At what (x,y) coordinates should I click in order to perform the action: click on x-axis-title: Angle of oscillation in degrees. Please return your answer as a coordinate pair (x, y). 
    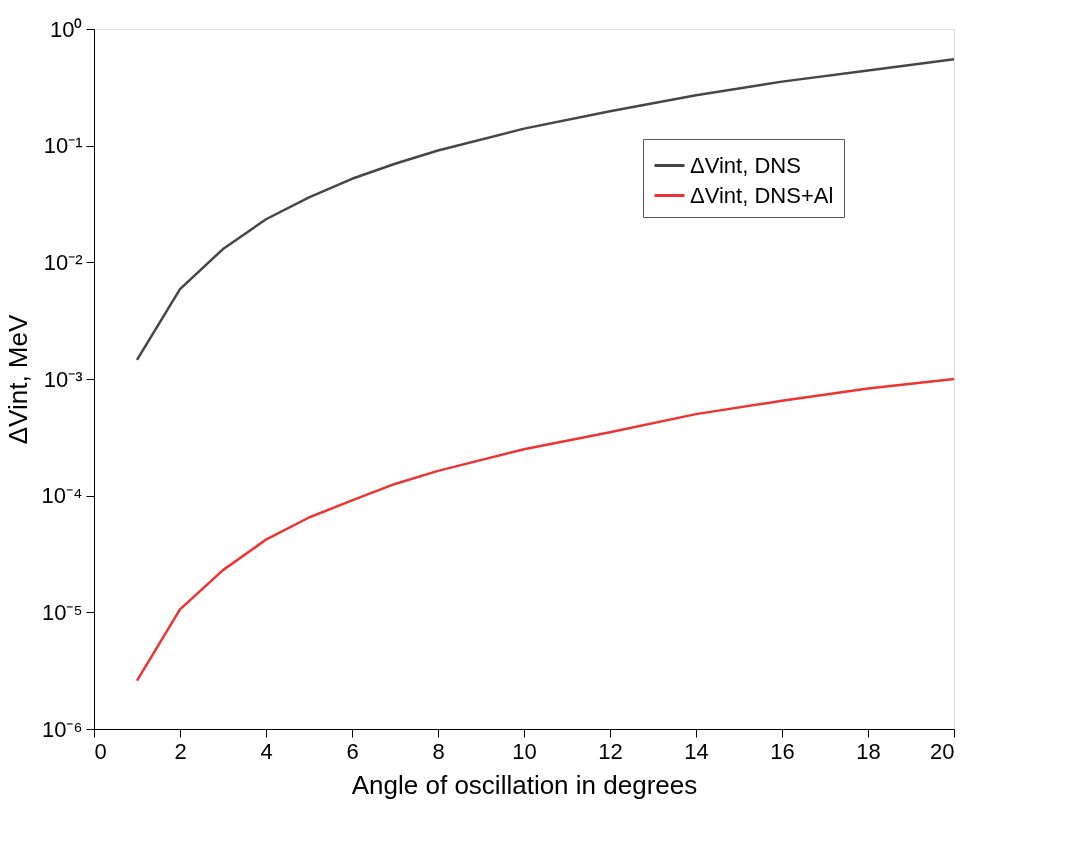
    Looking at the image, I should click on (524, 784).